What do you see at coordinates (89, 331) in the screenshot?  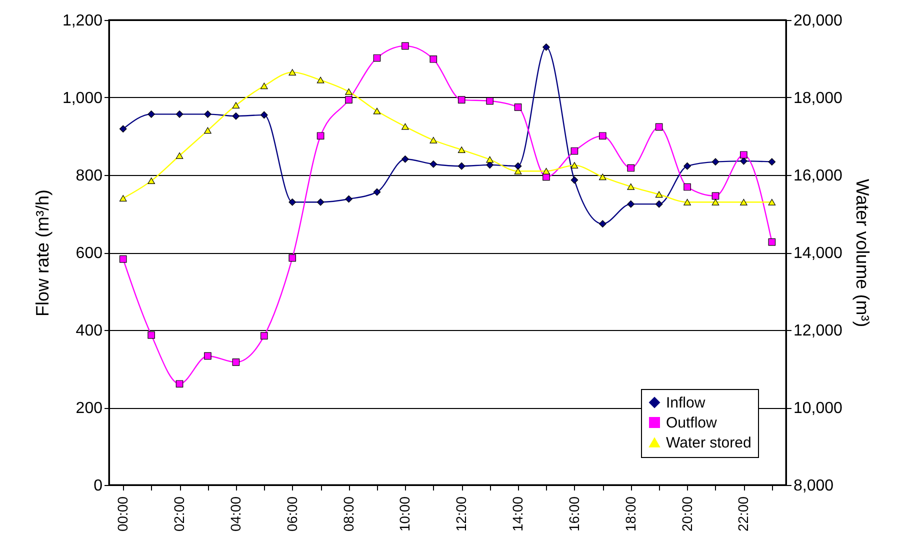 I see `y-tick-label: 400` at bounding box center [89, 331].